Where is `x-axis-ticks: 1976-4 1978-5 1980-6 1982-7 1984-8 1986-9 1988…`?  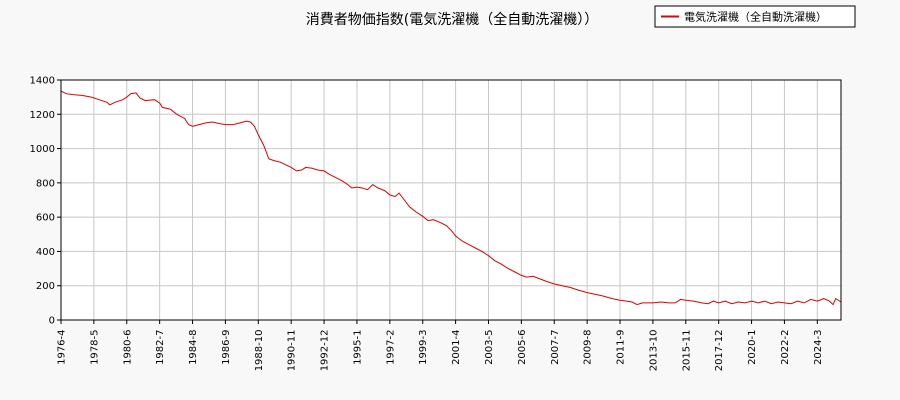
x-axis-ticks: 1976-4 1978-5 1980-6 1982-7 1984-8 1986-9 1988… is located at coordinates (440, 345).